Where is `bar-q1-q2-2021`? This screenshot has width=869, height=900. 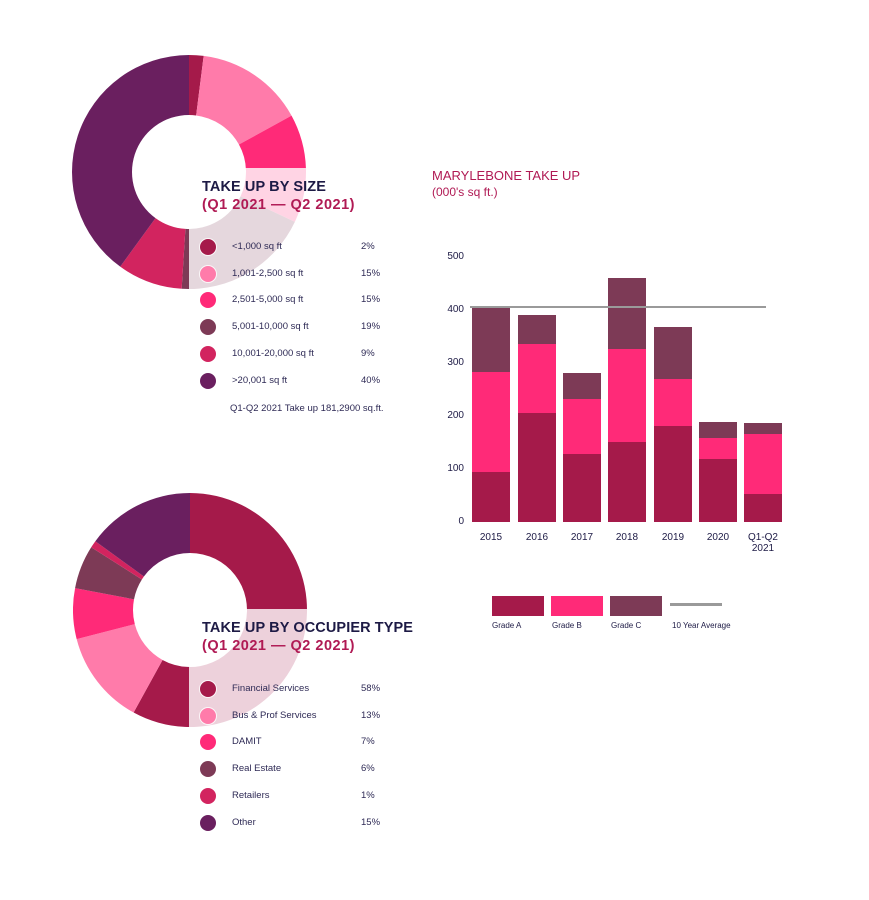
bar-q1-q2-2021 is located at coordinates (763, 472).